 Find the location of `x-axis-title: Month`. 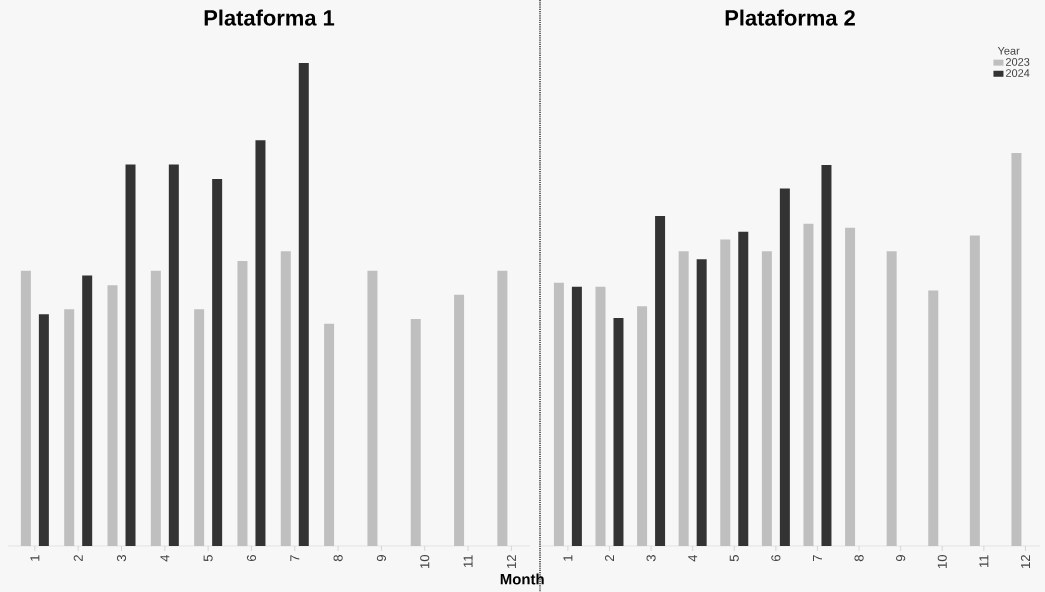

x-axis-title: Month is located at coordinates (522, 579).